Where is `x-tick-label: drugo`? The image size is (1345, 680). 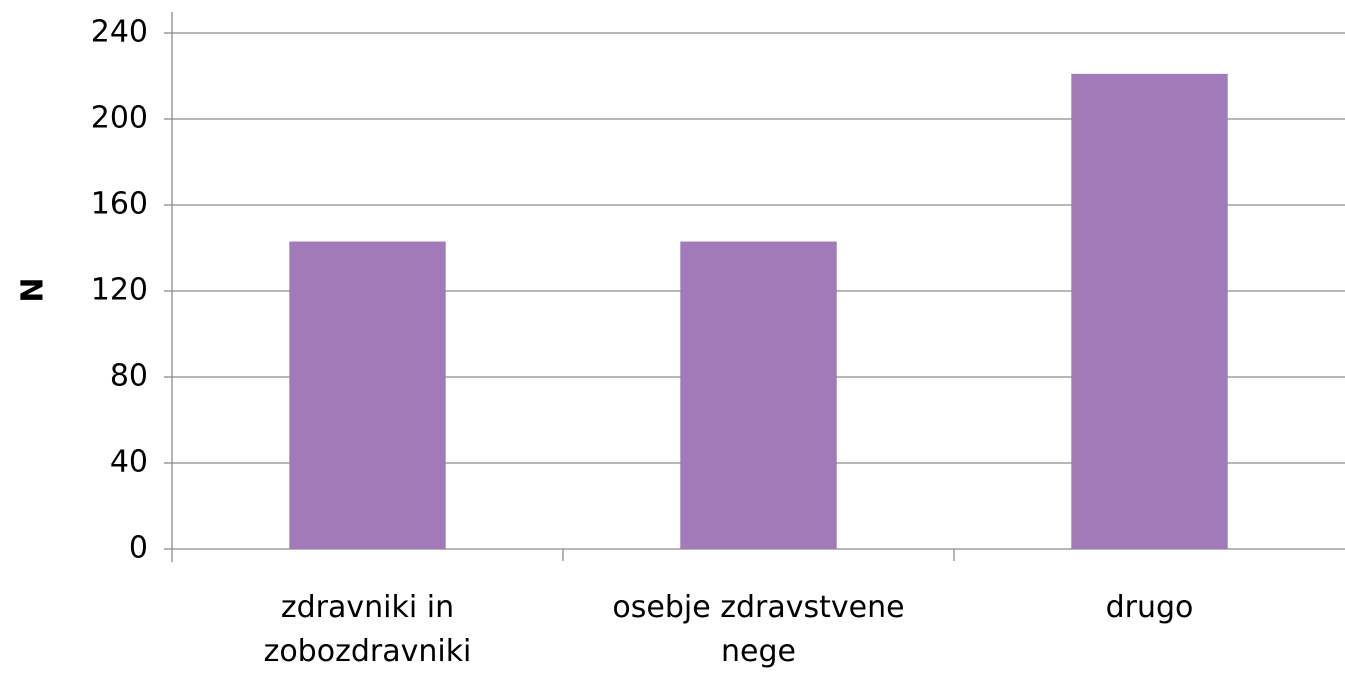
x-tick-label: drugo is located at coordinates (1149, 607).